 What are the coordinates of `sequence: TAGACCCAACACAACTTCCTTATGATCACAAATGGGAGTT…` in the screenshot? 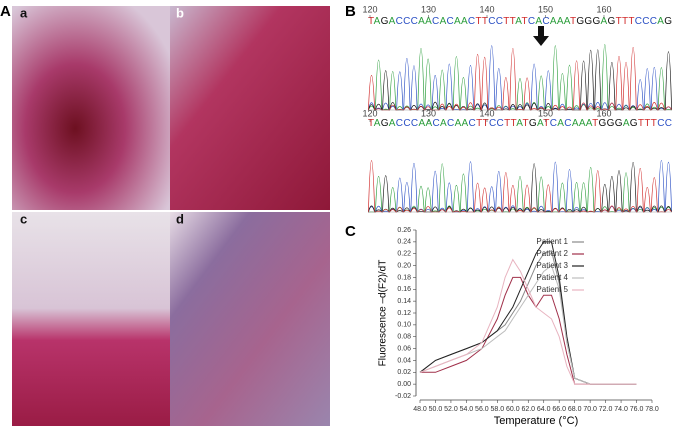 It's located at (520, 123).